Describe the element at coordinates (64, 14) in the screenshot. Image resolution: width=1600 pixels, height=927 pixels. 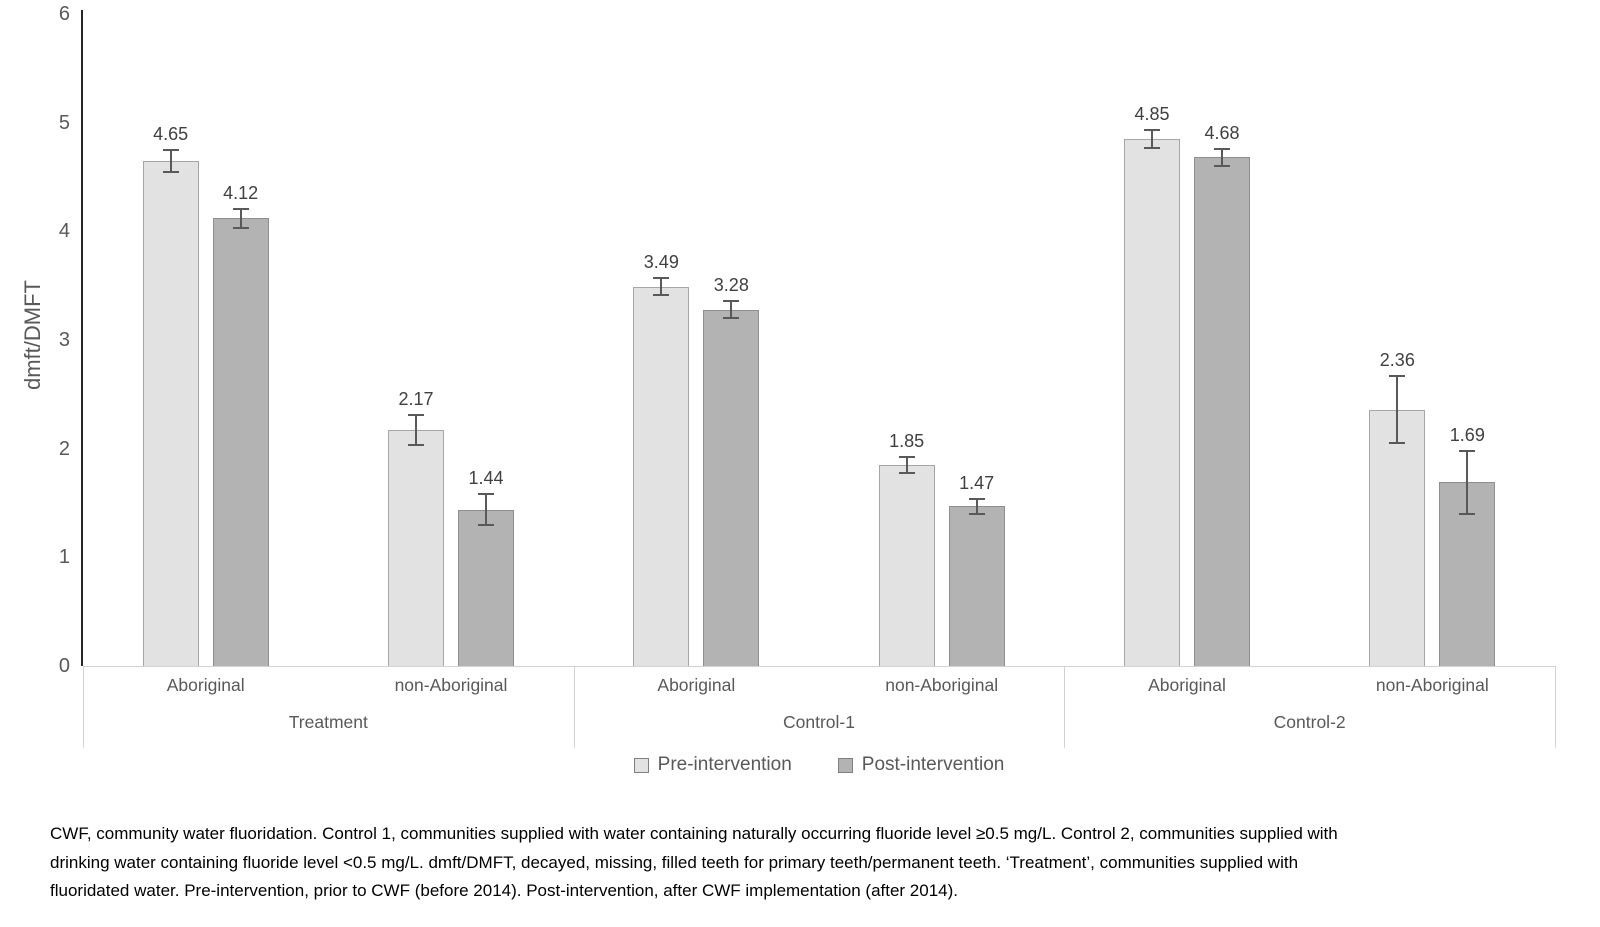
I see `y-tick-label: 6` at that location.